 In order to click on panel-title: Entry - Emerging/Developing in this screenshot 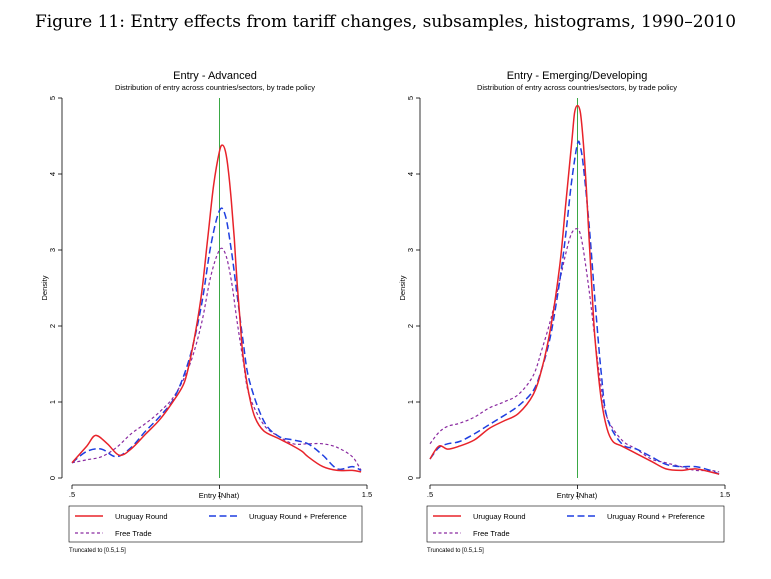, I will do `click(577, 76)`.